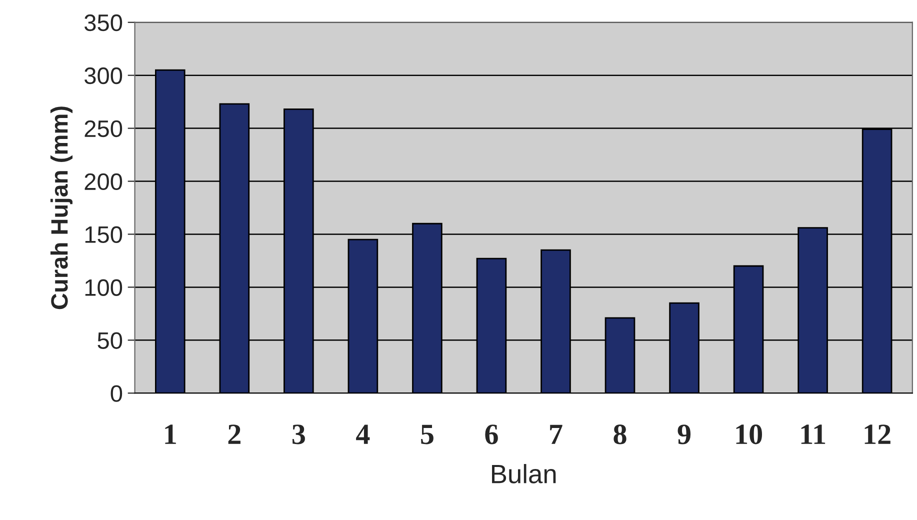 This screenshot has height=520, width=917. I want to click on y-axis-title: Curah Hujan (mm), so click(61, 208).